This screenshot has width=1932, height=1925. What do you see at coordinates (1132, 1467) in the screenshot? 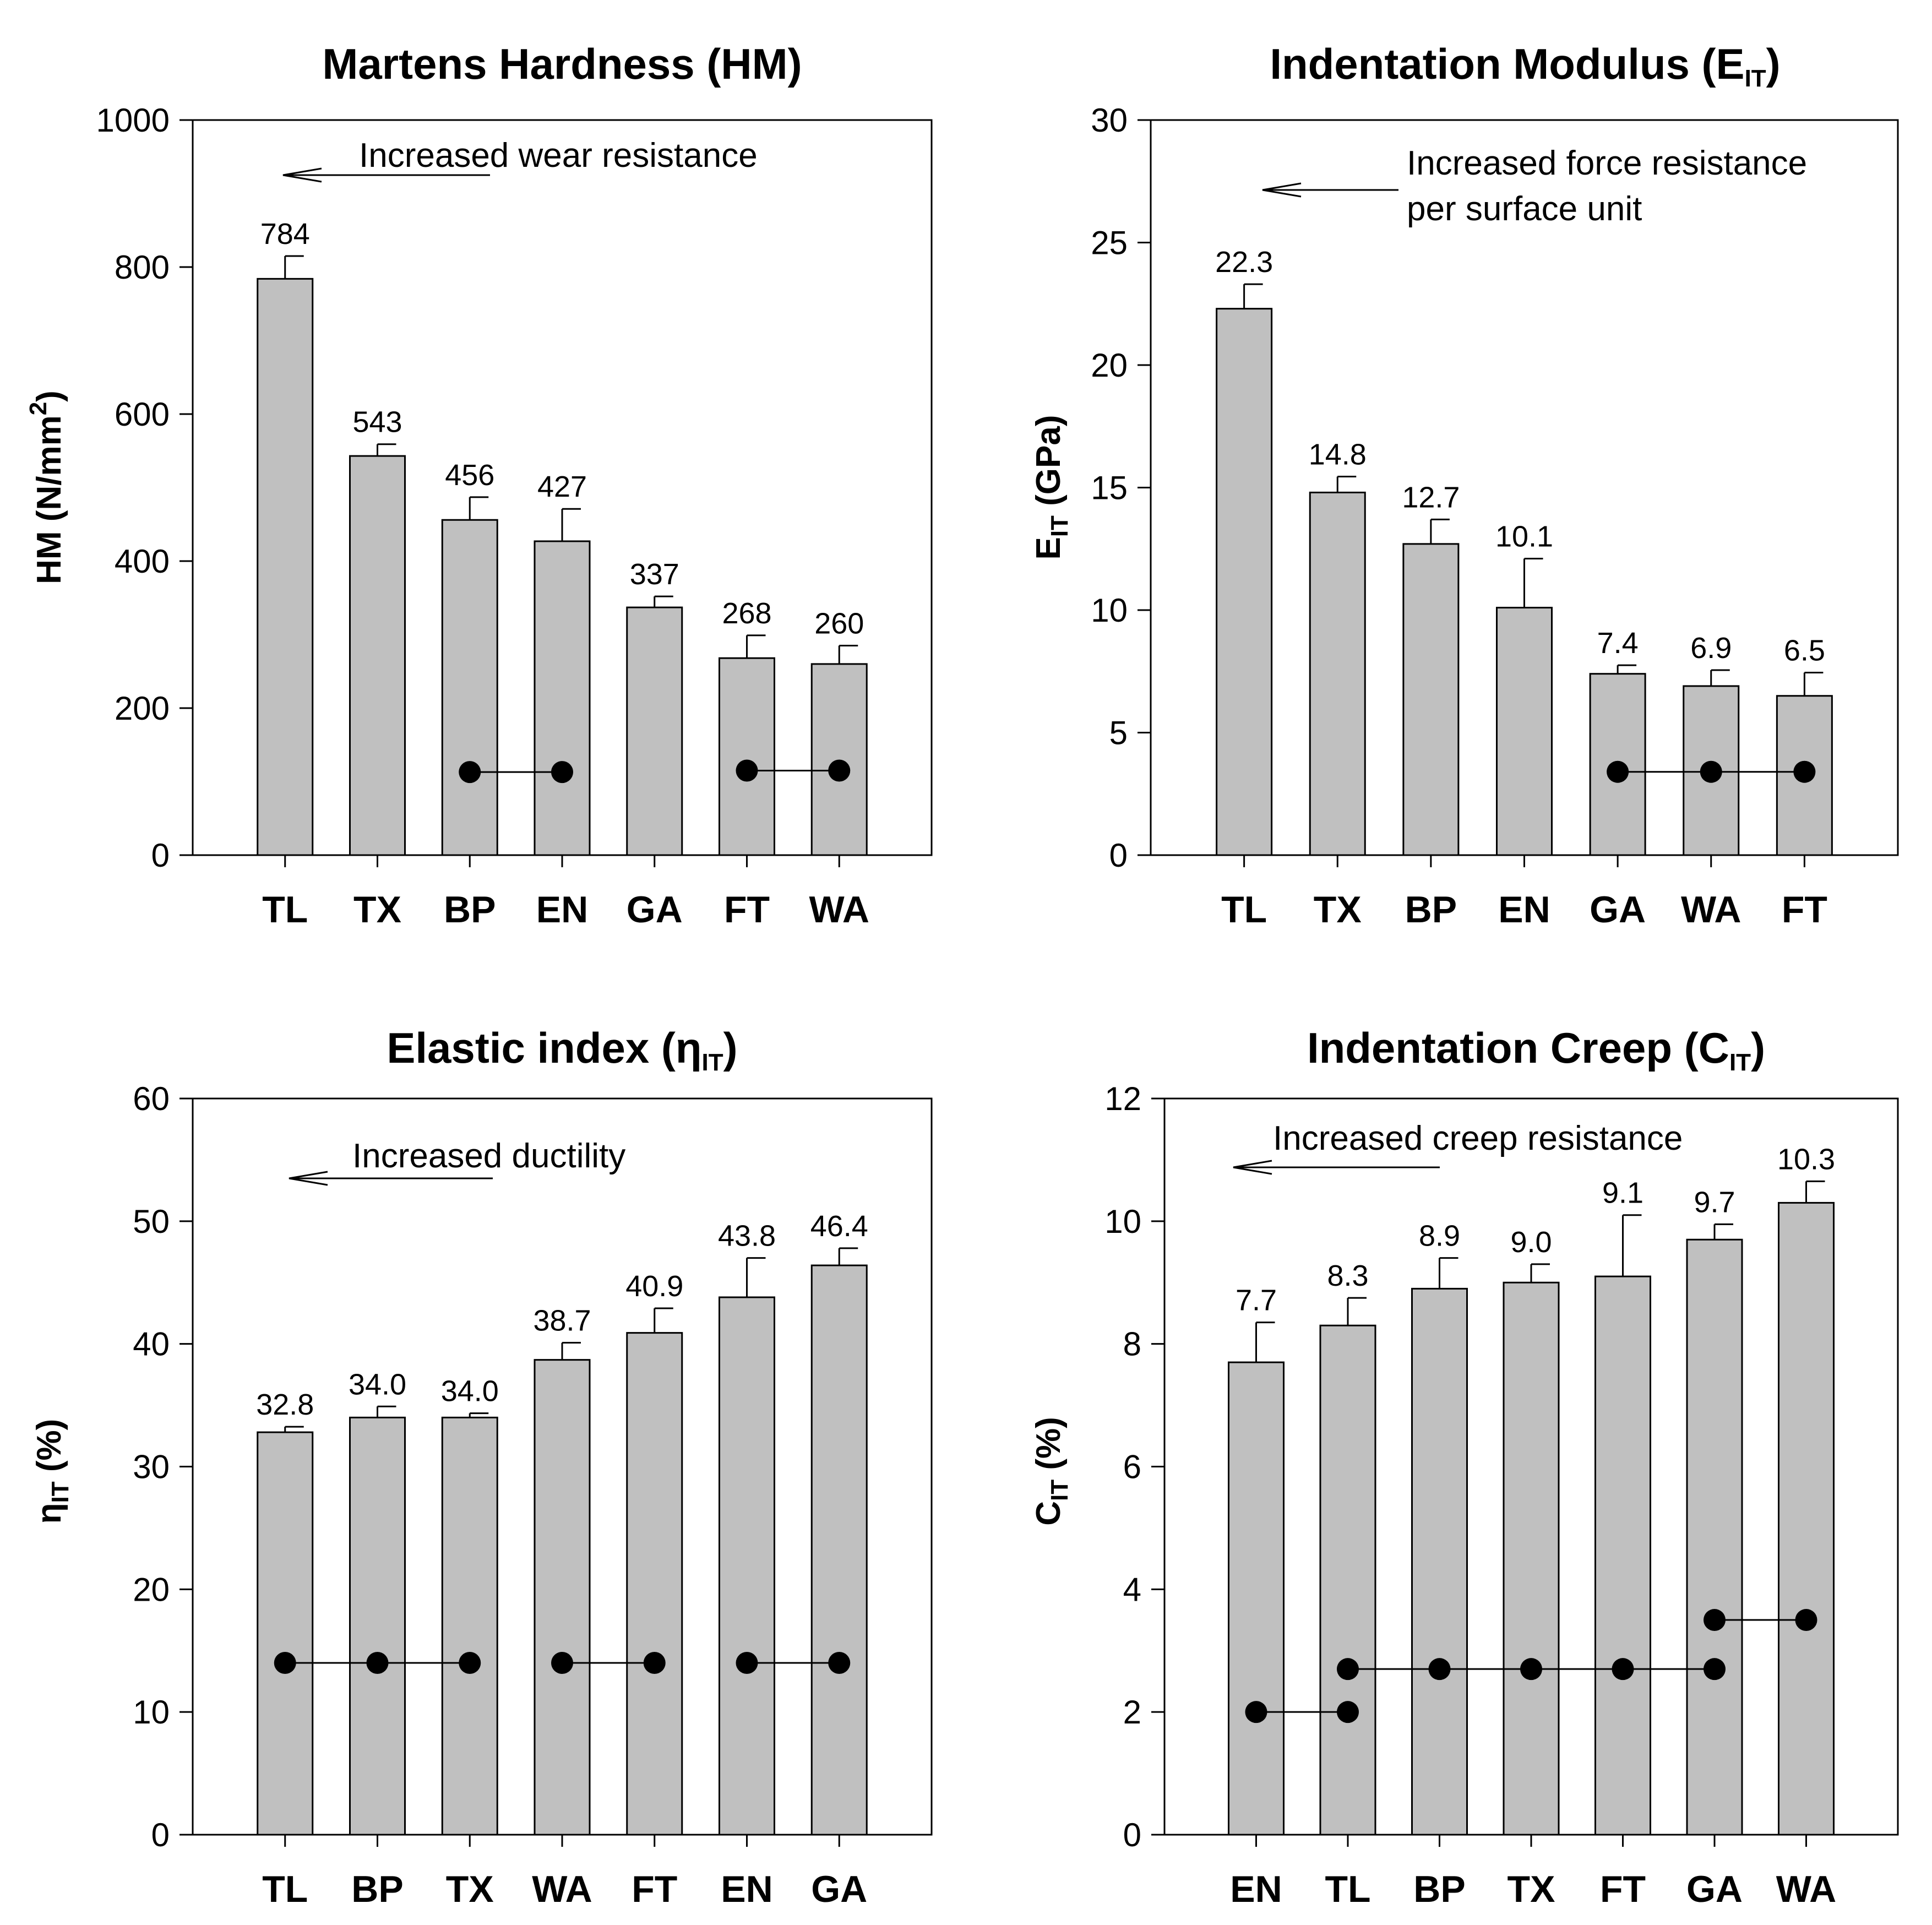
I see `y-tick-label: 6` at bounding box center [1132, 1467].